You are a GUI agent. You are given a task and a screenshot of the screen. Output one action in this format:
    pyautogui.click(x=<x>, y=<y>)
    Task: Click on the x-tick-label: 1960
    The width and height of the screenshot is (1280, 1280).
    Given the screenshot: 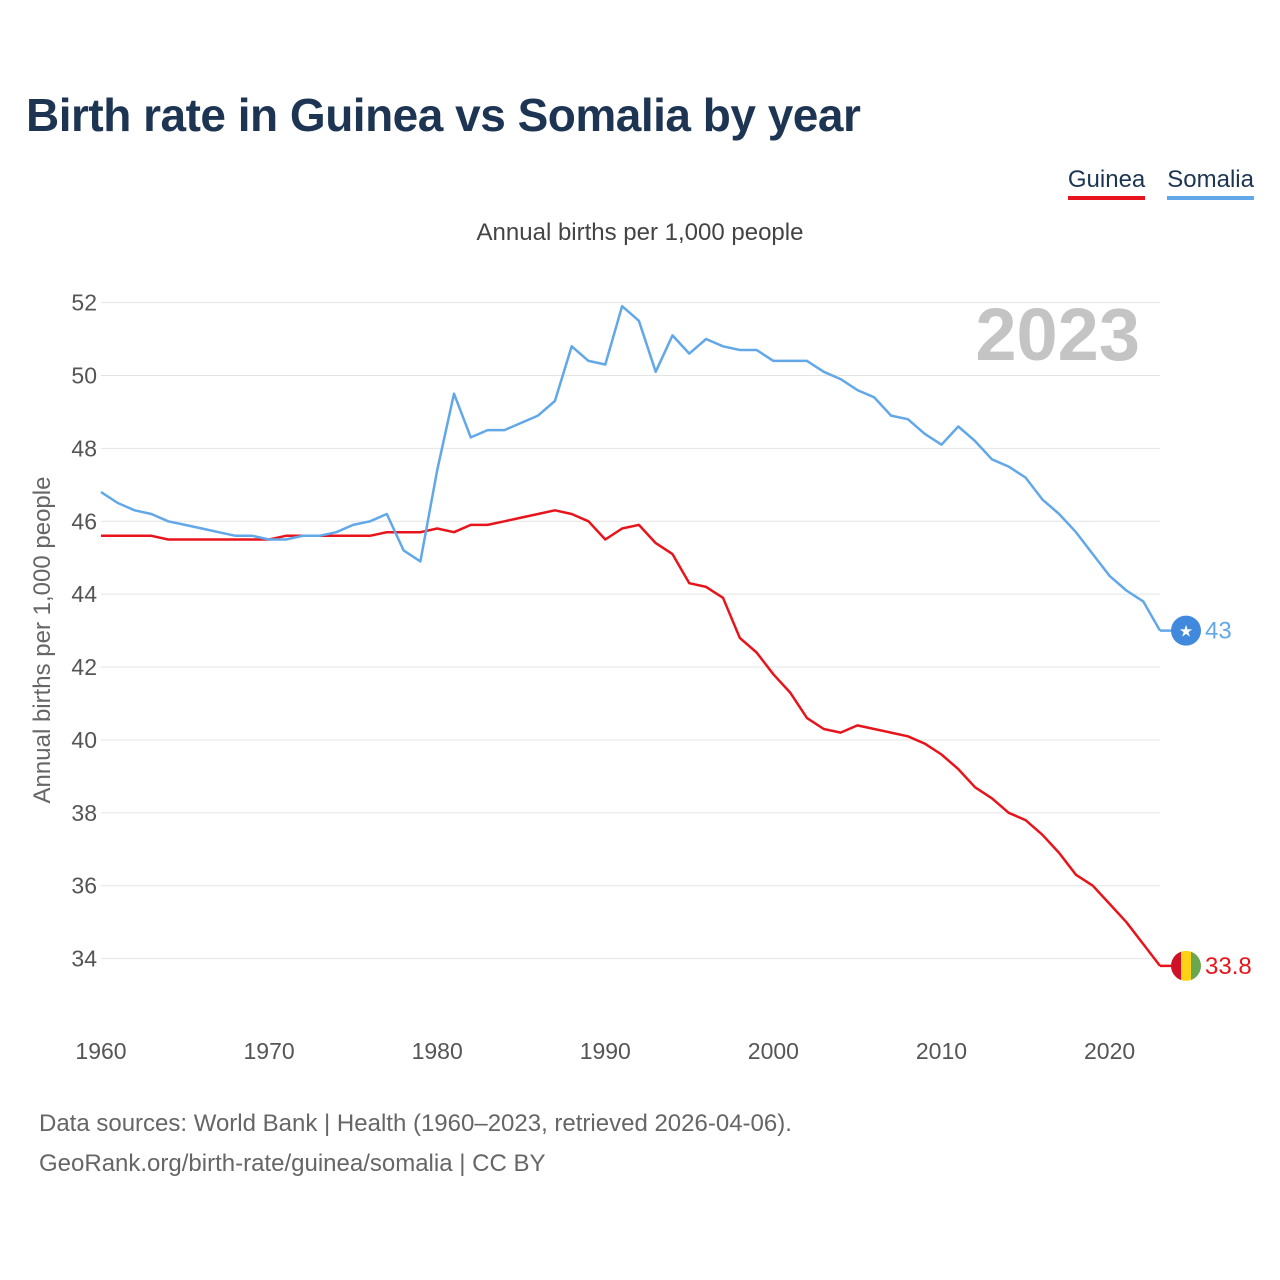 What is the action you would take?
    pyautogui.click(x=100, y=1051)
    